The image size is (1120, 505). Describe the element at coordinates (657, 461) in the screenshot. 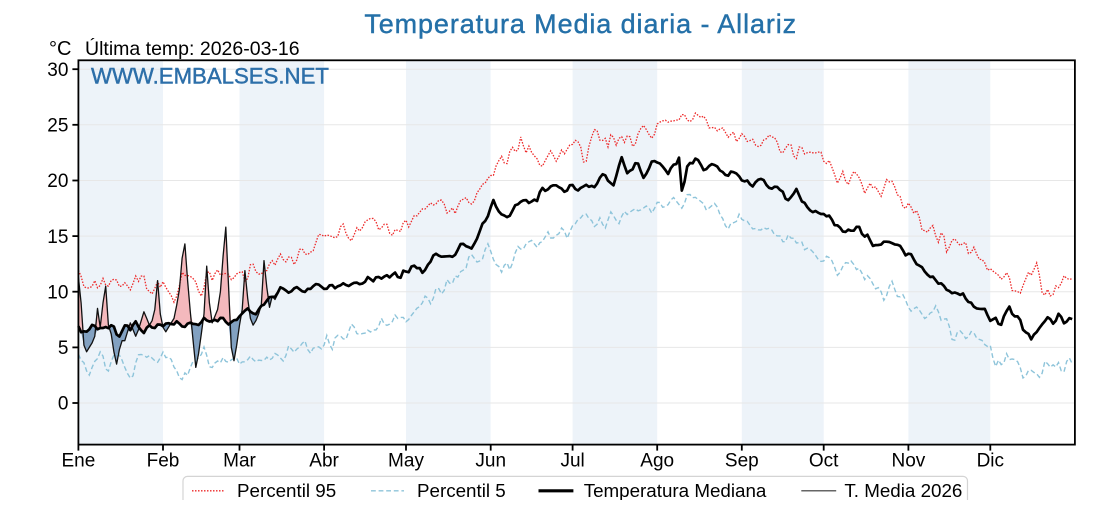

I see `svg-text: Ago` at that location.